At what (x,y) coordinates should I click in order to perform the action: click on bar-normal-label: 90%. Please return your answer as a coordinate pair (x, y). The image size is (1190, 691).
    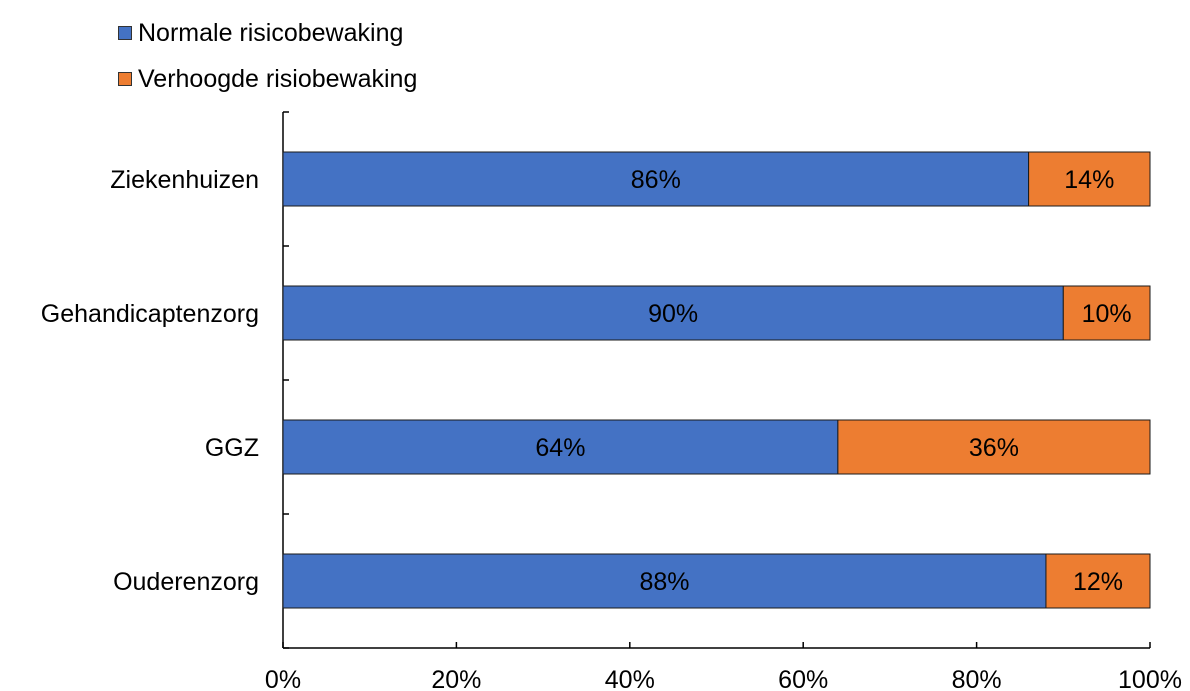
    Looking at the image, I should click on (673, 314).